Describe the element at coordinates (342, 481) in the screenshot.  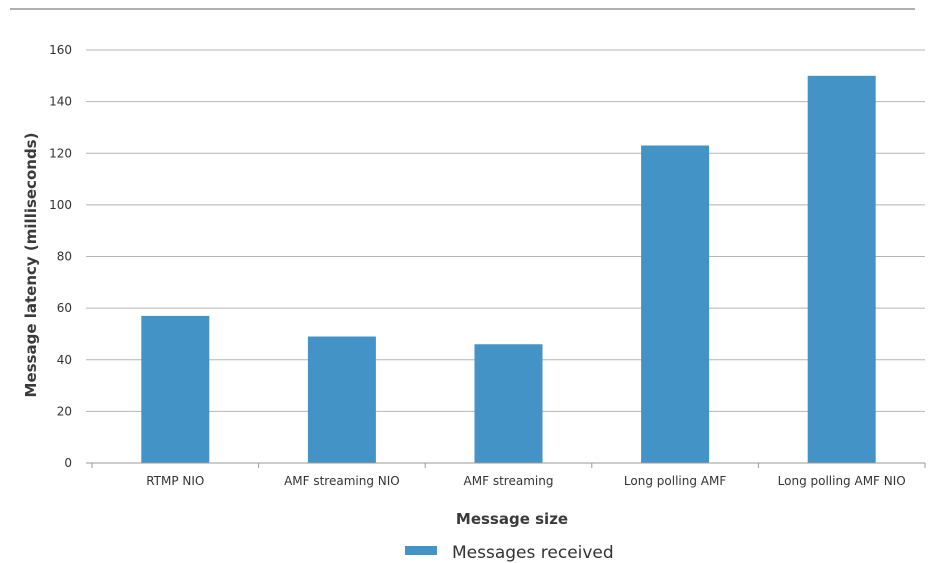
I see `x-tick-label: AMF streaming NIO` at that location.